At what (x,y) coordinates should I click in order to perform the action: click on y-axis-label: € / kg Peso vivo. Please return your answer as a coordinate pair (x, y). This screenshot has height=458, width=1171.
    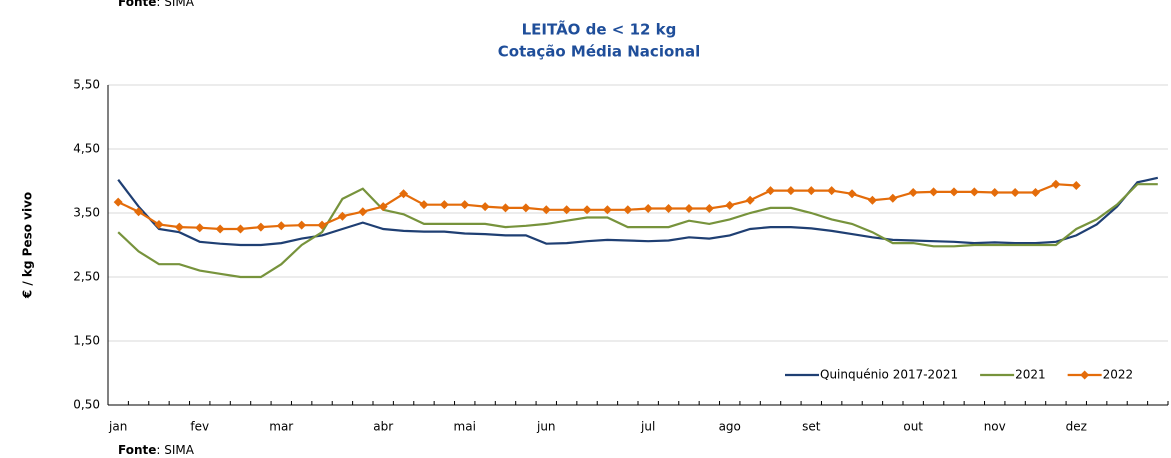
    Looking at the image, I should click on (28, 245).